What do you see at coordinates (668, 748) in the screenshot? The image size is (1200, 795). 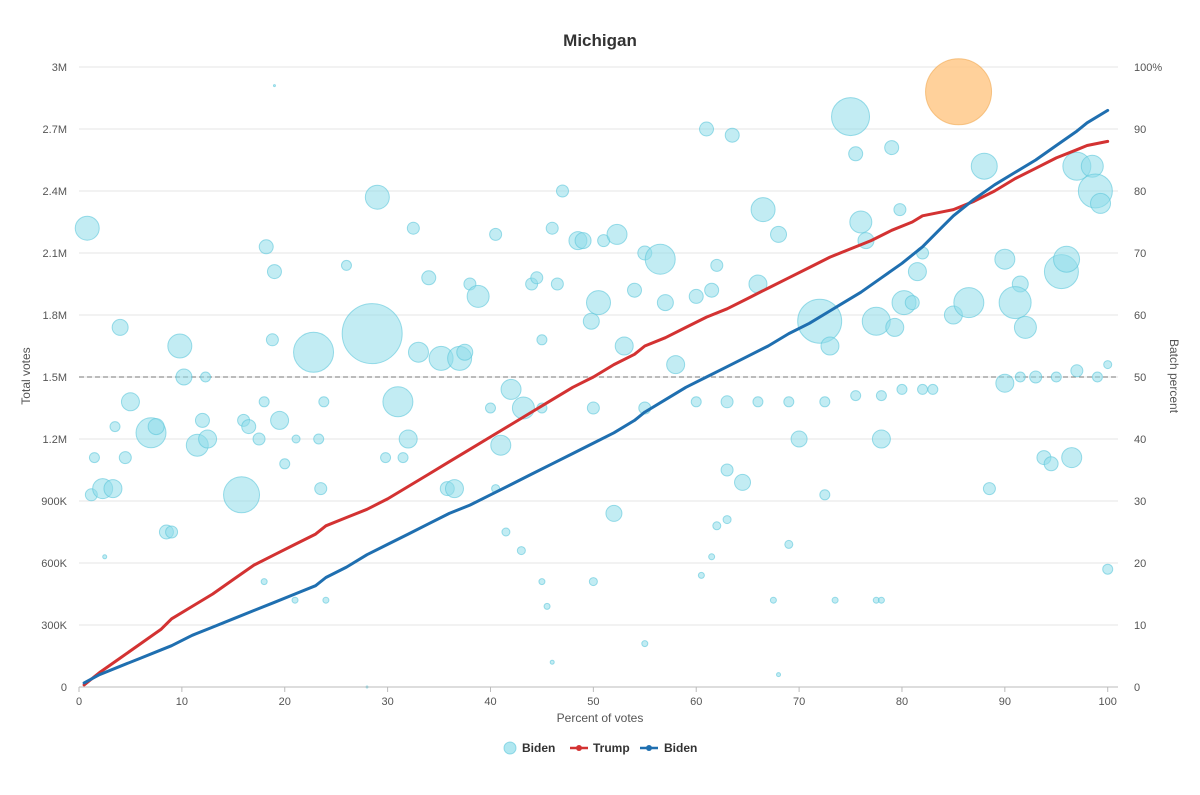 I see `legend-item-biden-line: Biden` at bounding box center [668, 748].